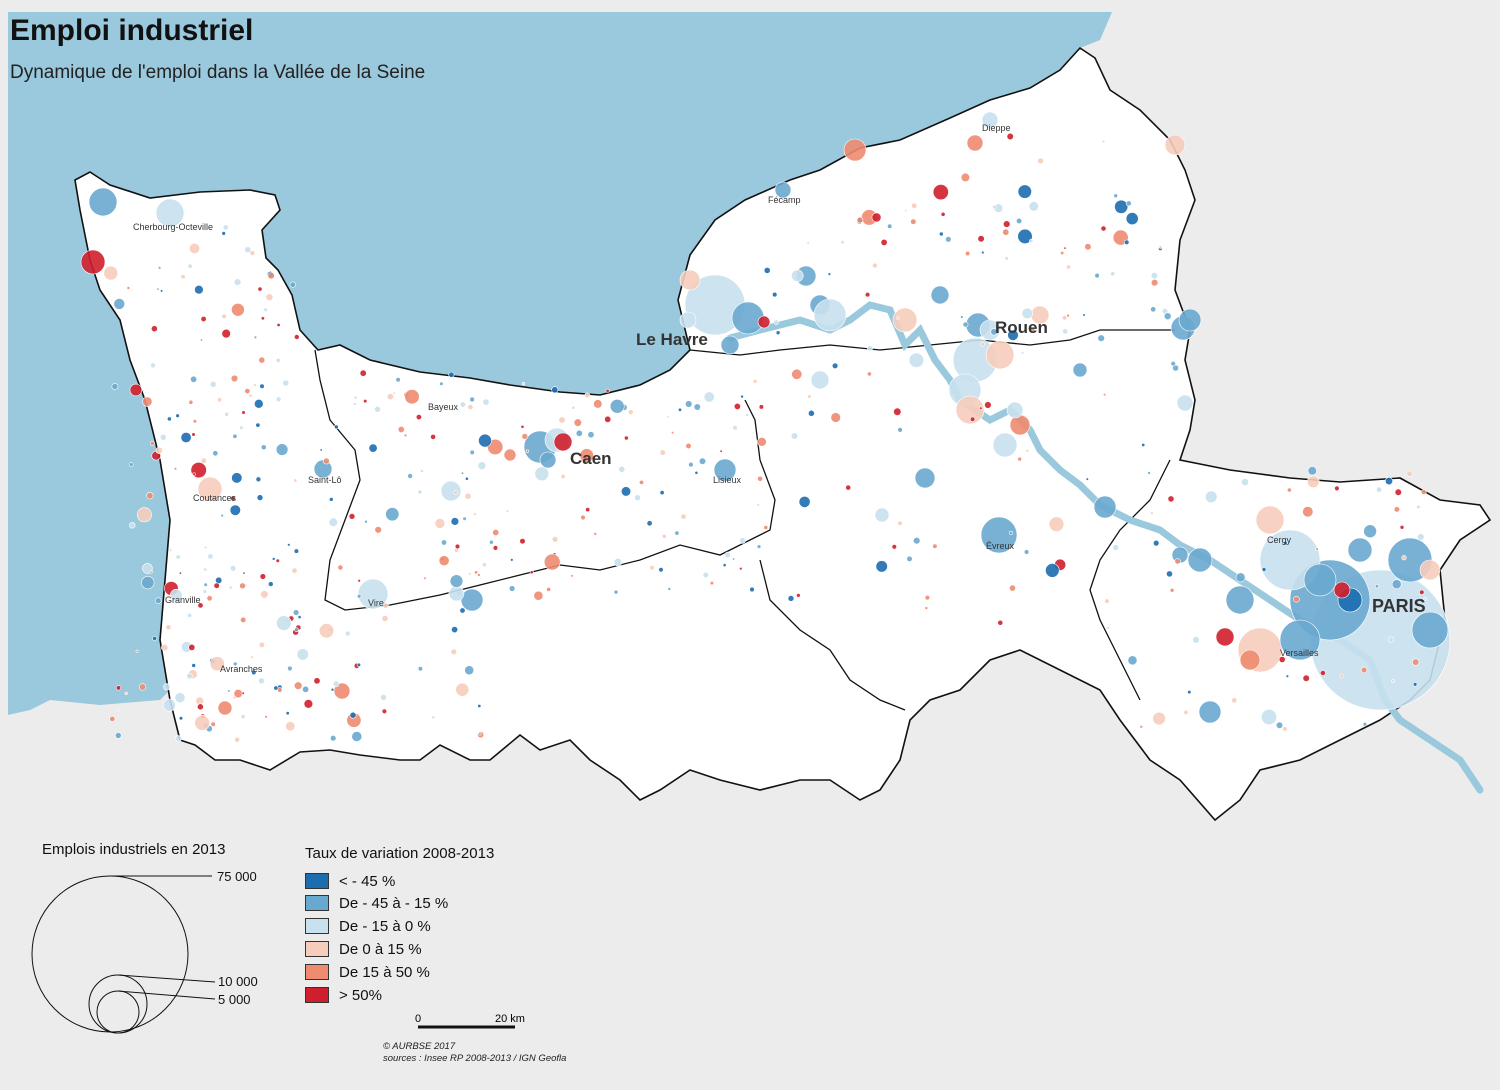  I want to click on city-label-fecamp: Fécamp, so click(784, 200).